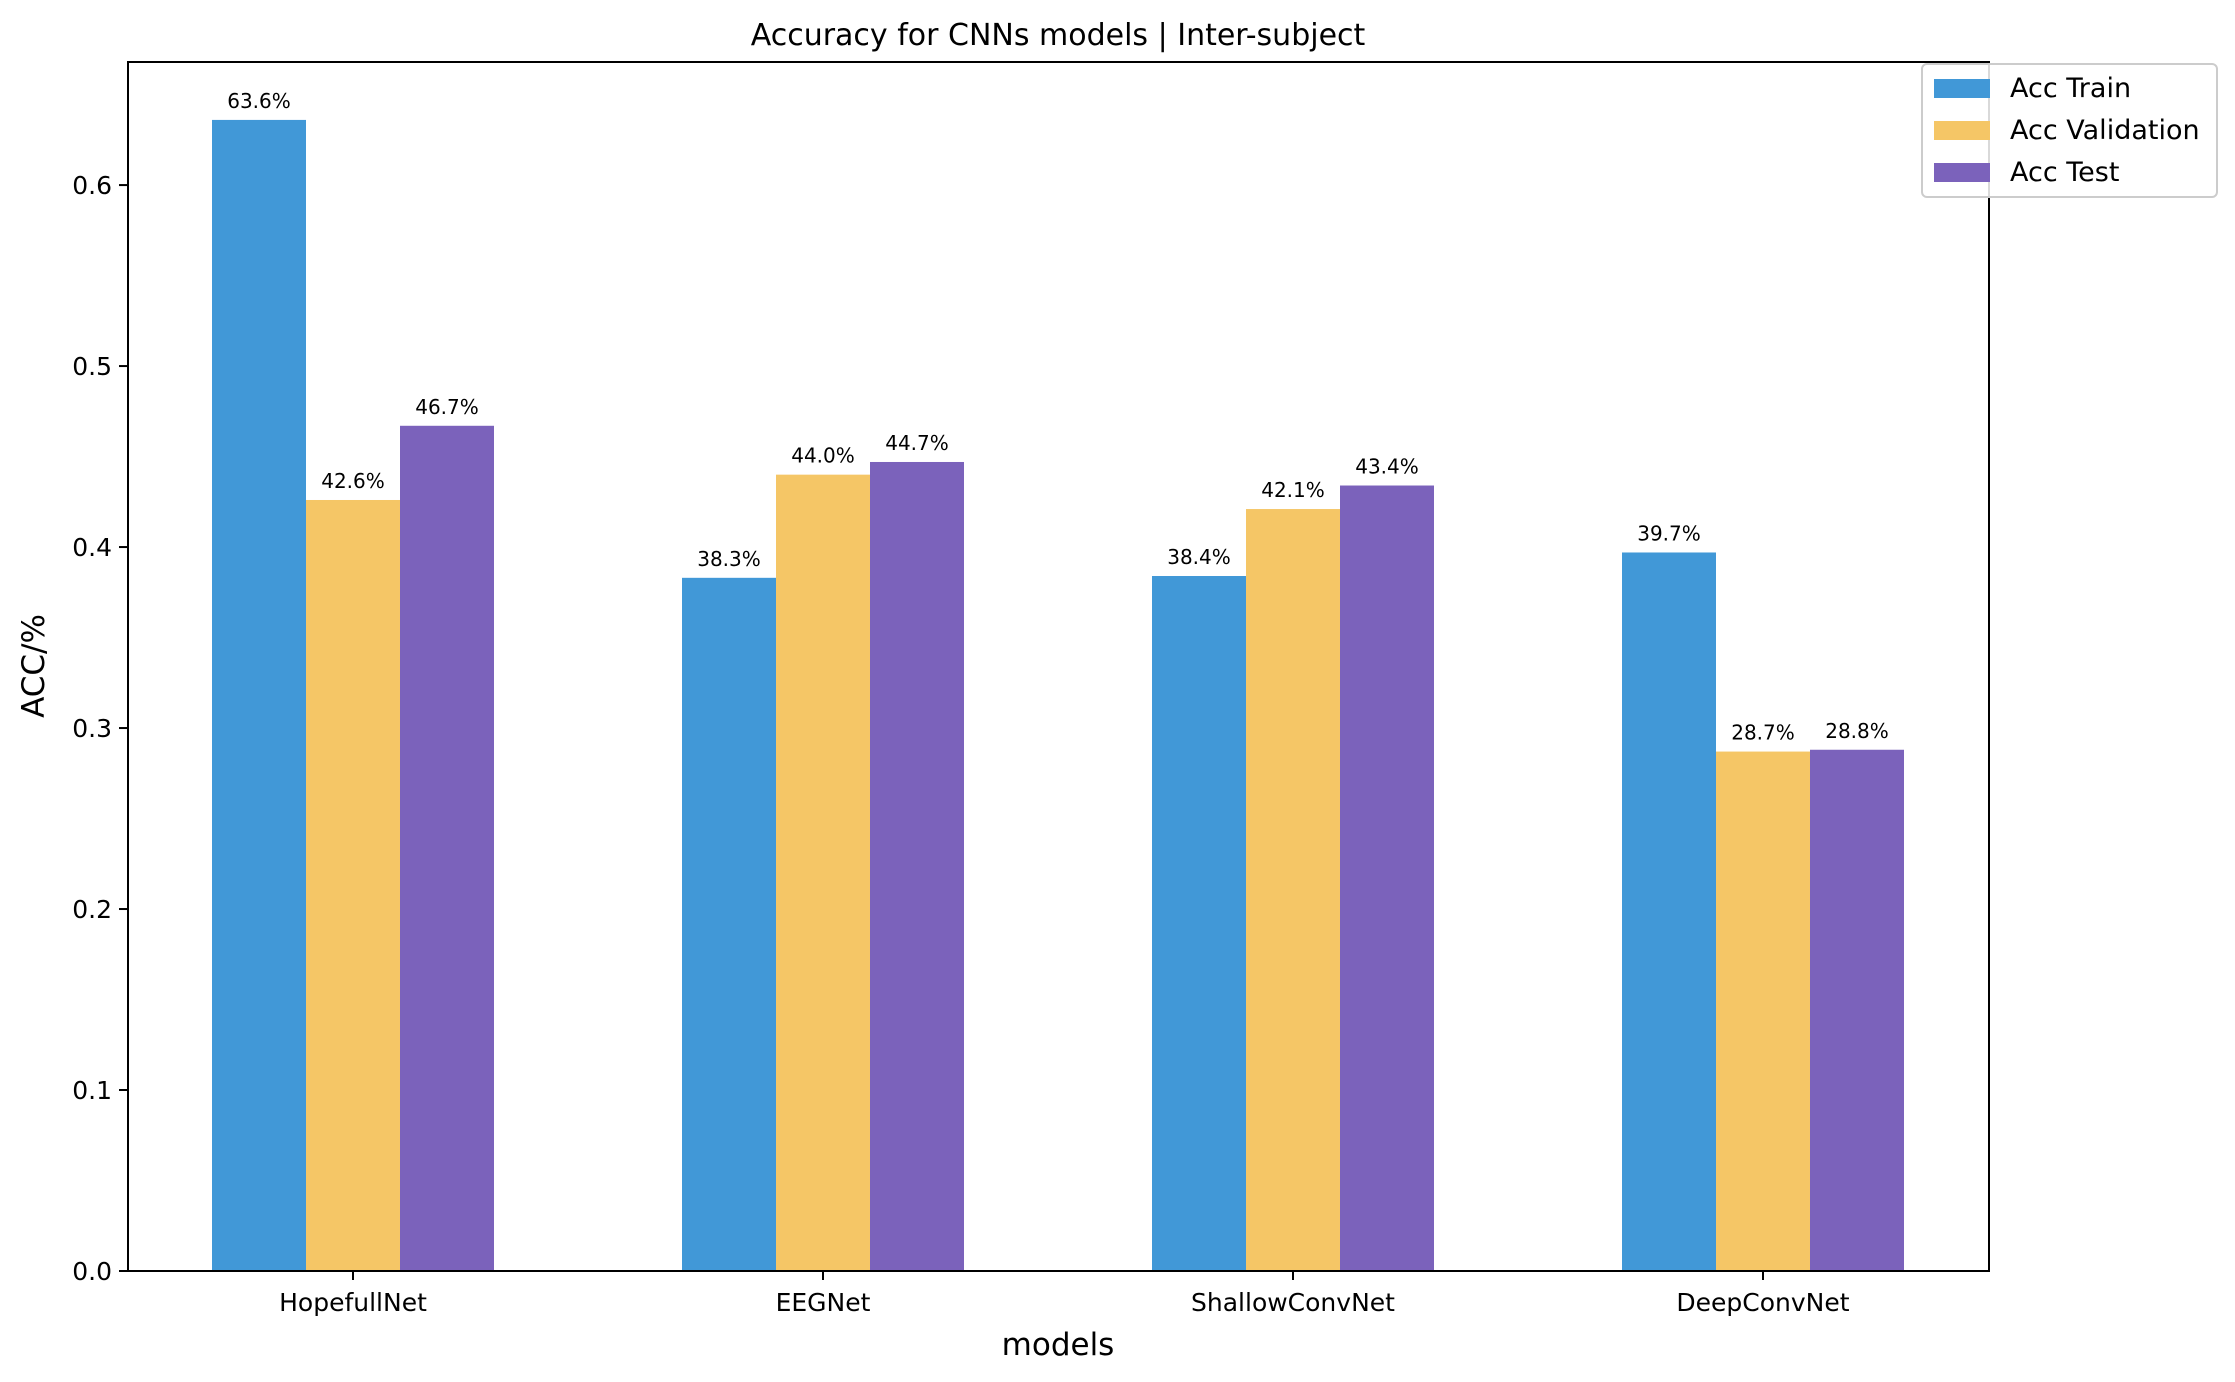 This screenshot has height=1382, width=2235. What do you see at coordinates (1857, 731) in the screenshot?
I see `data-label-acc-test-deepconvnet: 28.8%` at bounding box center [1857, 731].